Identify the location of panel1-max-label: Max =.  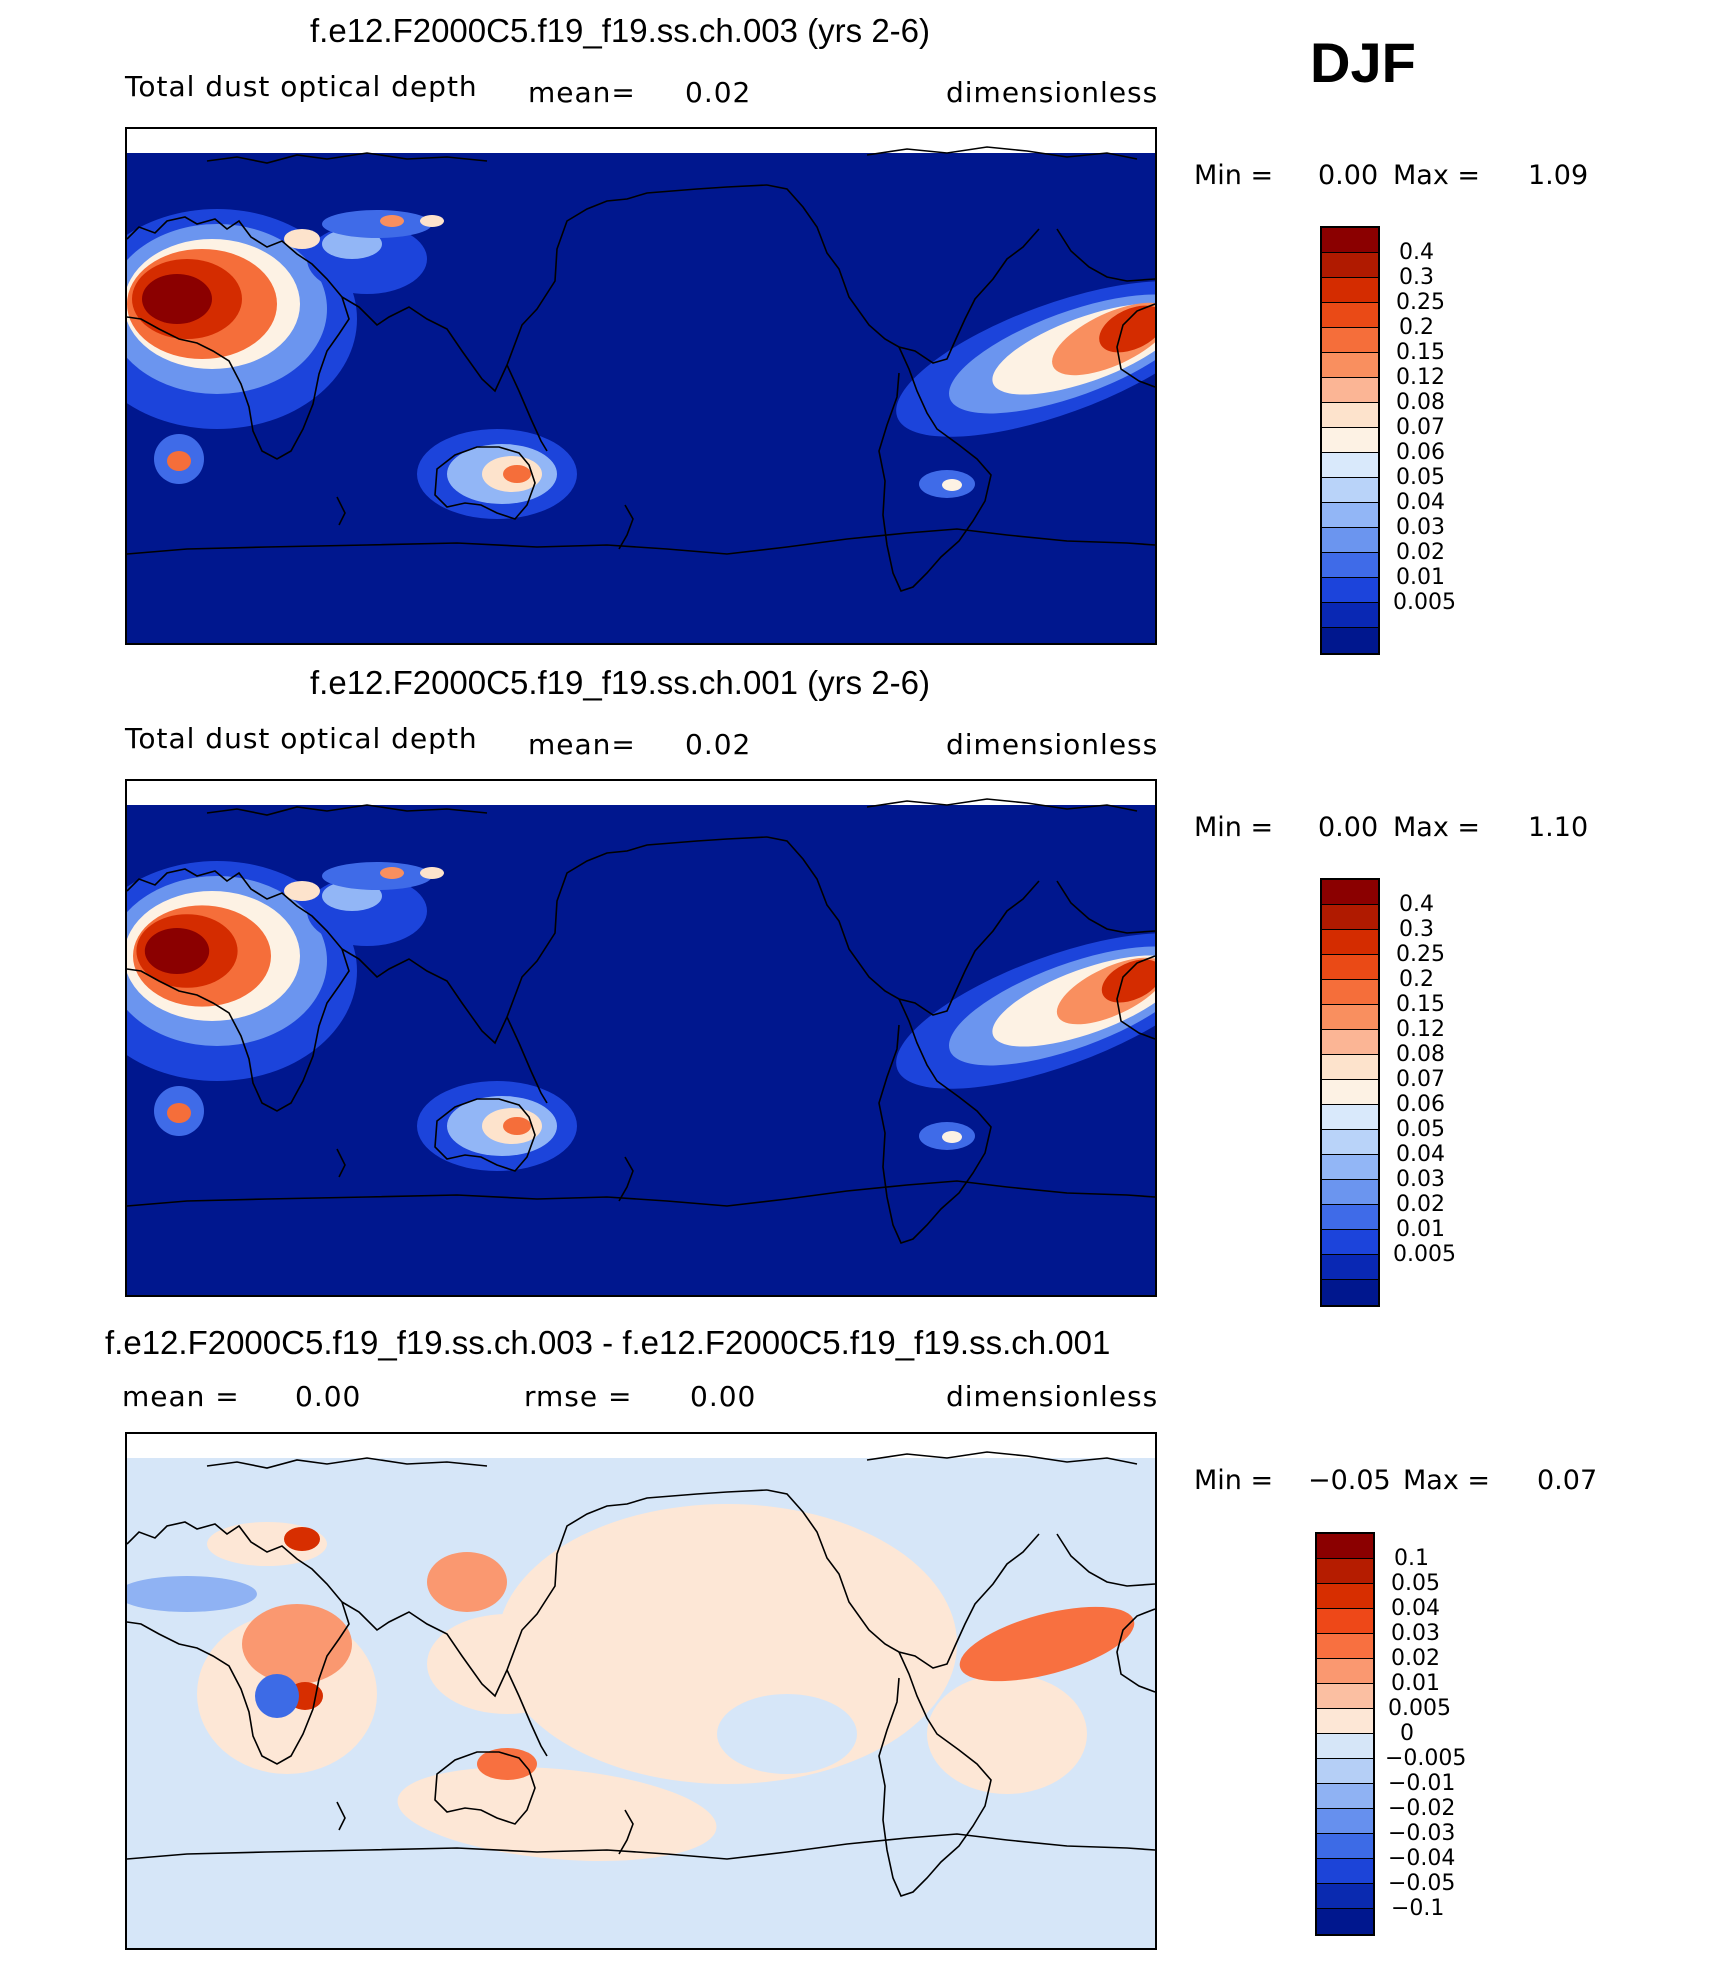
(1437, 175).